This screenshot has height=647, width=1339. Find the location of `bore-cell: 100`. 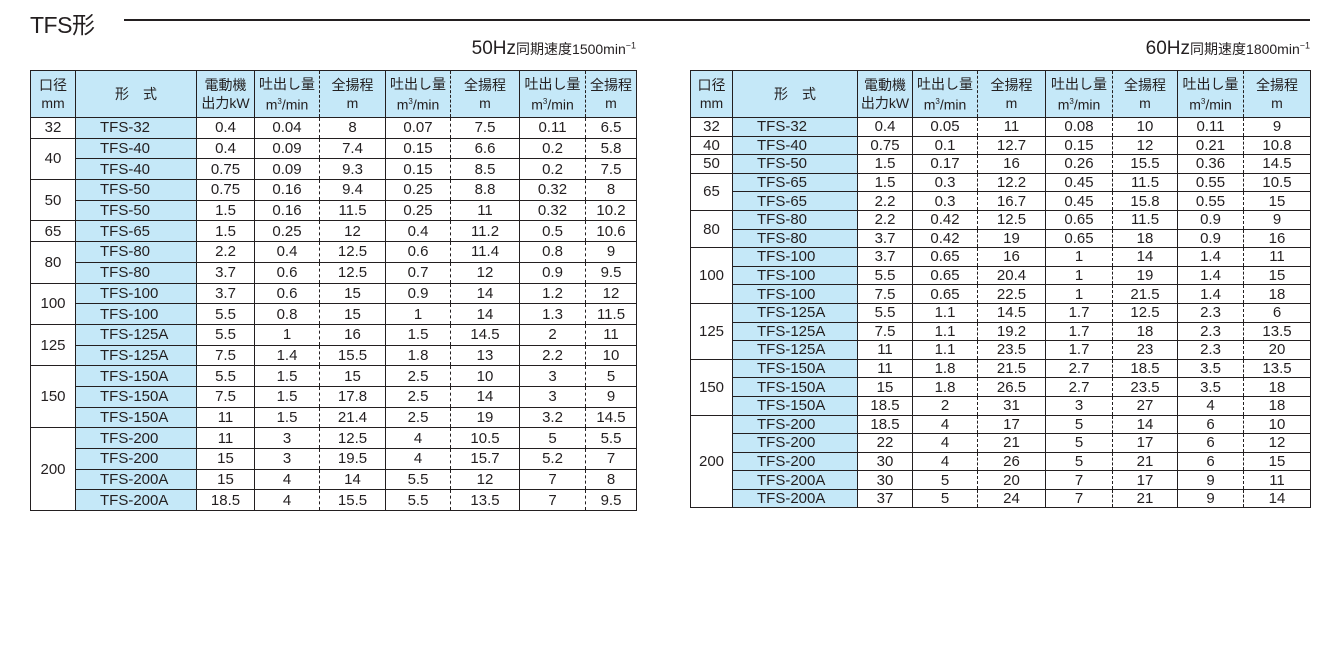

bore-cell: 100 is located at coordinates (711, 275).